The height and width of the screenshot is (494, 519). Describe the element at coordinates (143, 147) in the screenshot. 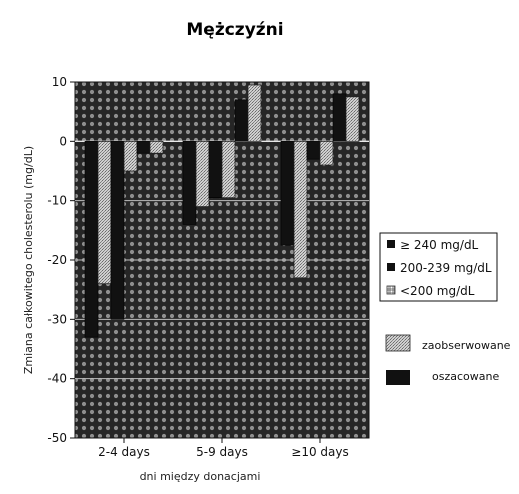

I see `bar-estimated-200-cat0` at that location.